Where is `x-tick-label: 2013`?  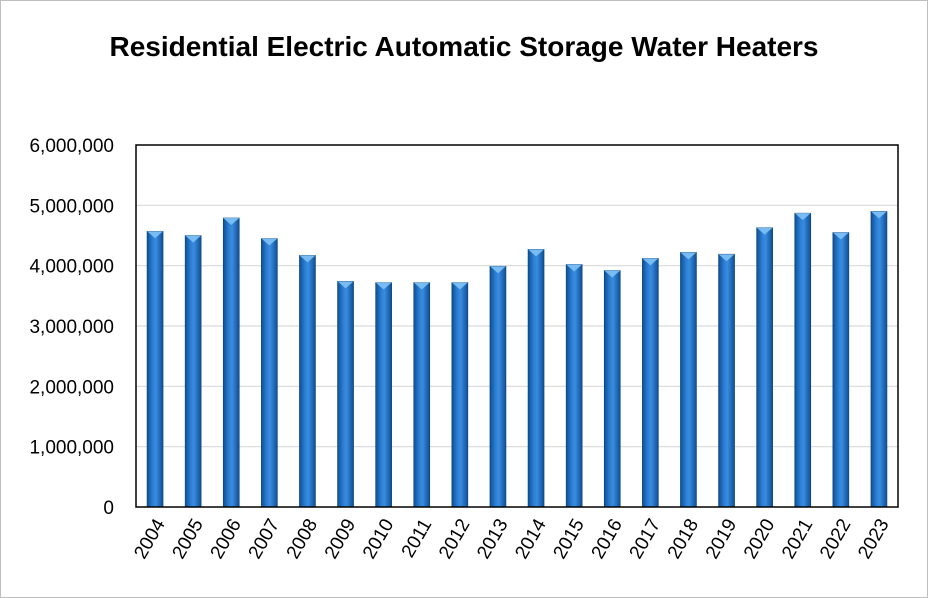 x-tick-label: 2013 is located at coordinates (492, 539).